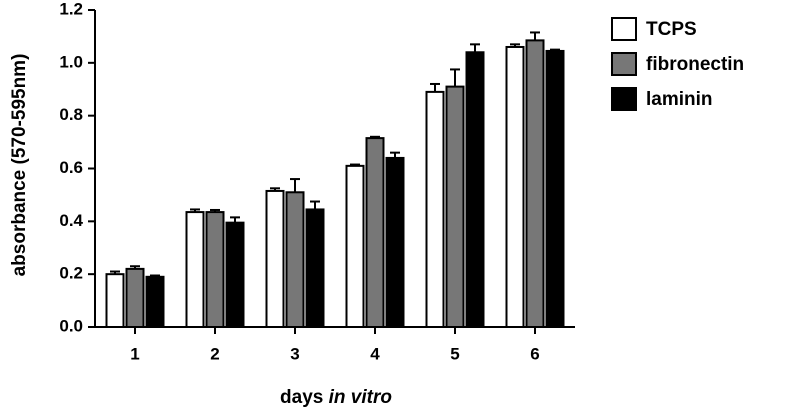 This screenshot has height=413, width=792. Describe the element at coordinates (19, 165) in the screenshot. I see `y-axis-title: absorbance (570-595nm)` at that location.